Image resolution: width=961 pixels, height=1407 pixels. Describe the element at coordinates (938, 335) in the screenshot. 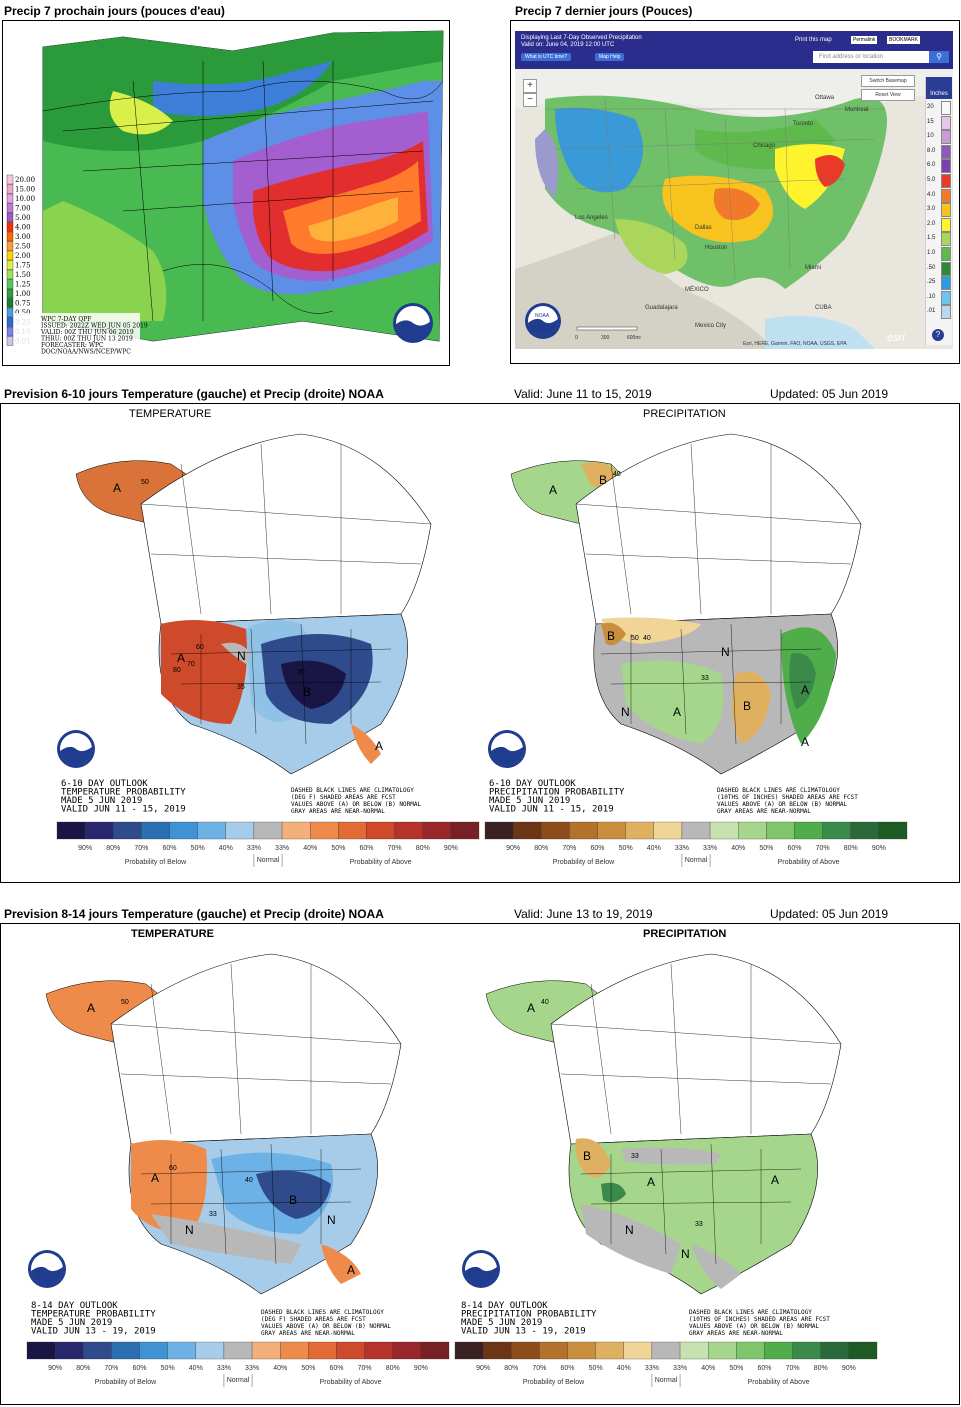

I see `help-icon: ?` at that location.